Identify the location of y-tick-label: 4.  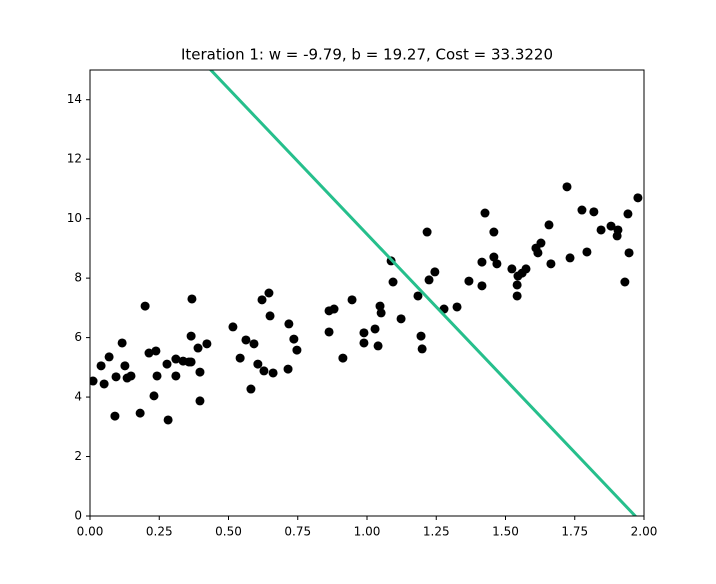
(78, 397).